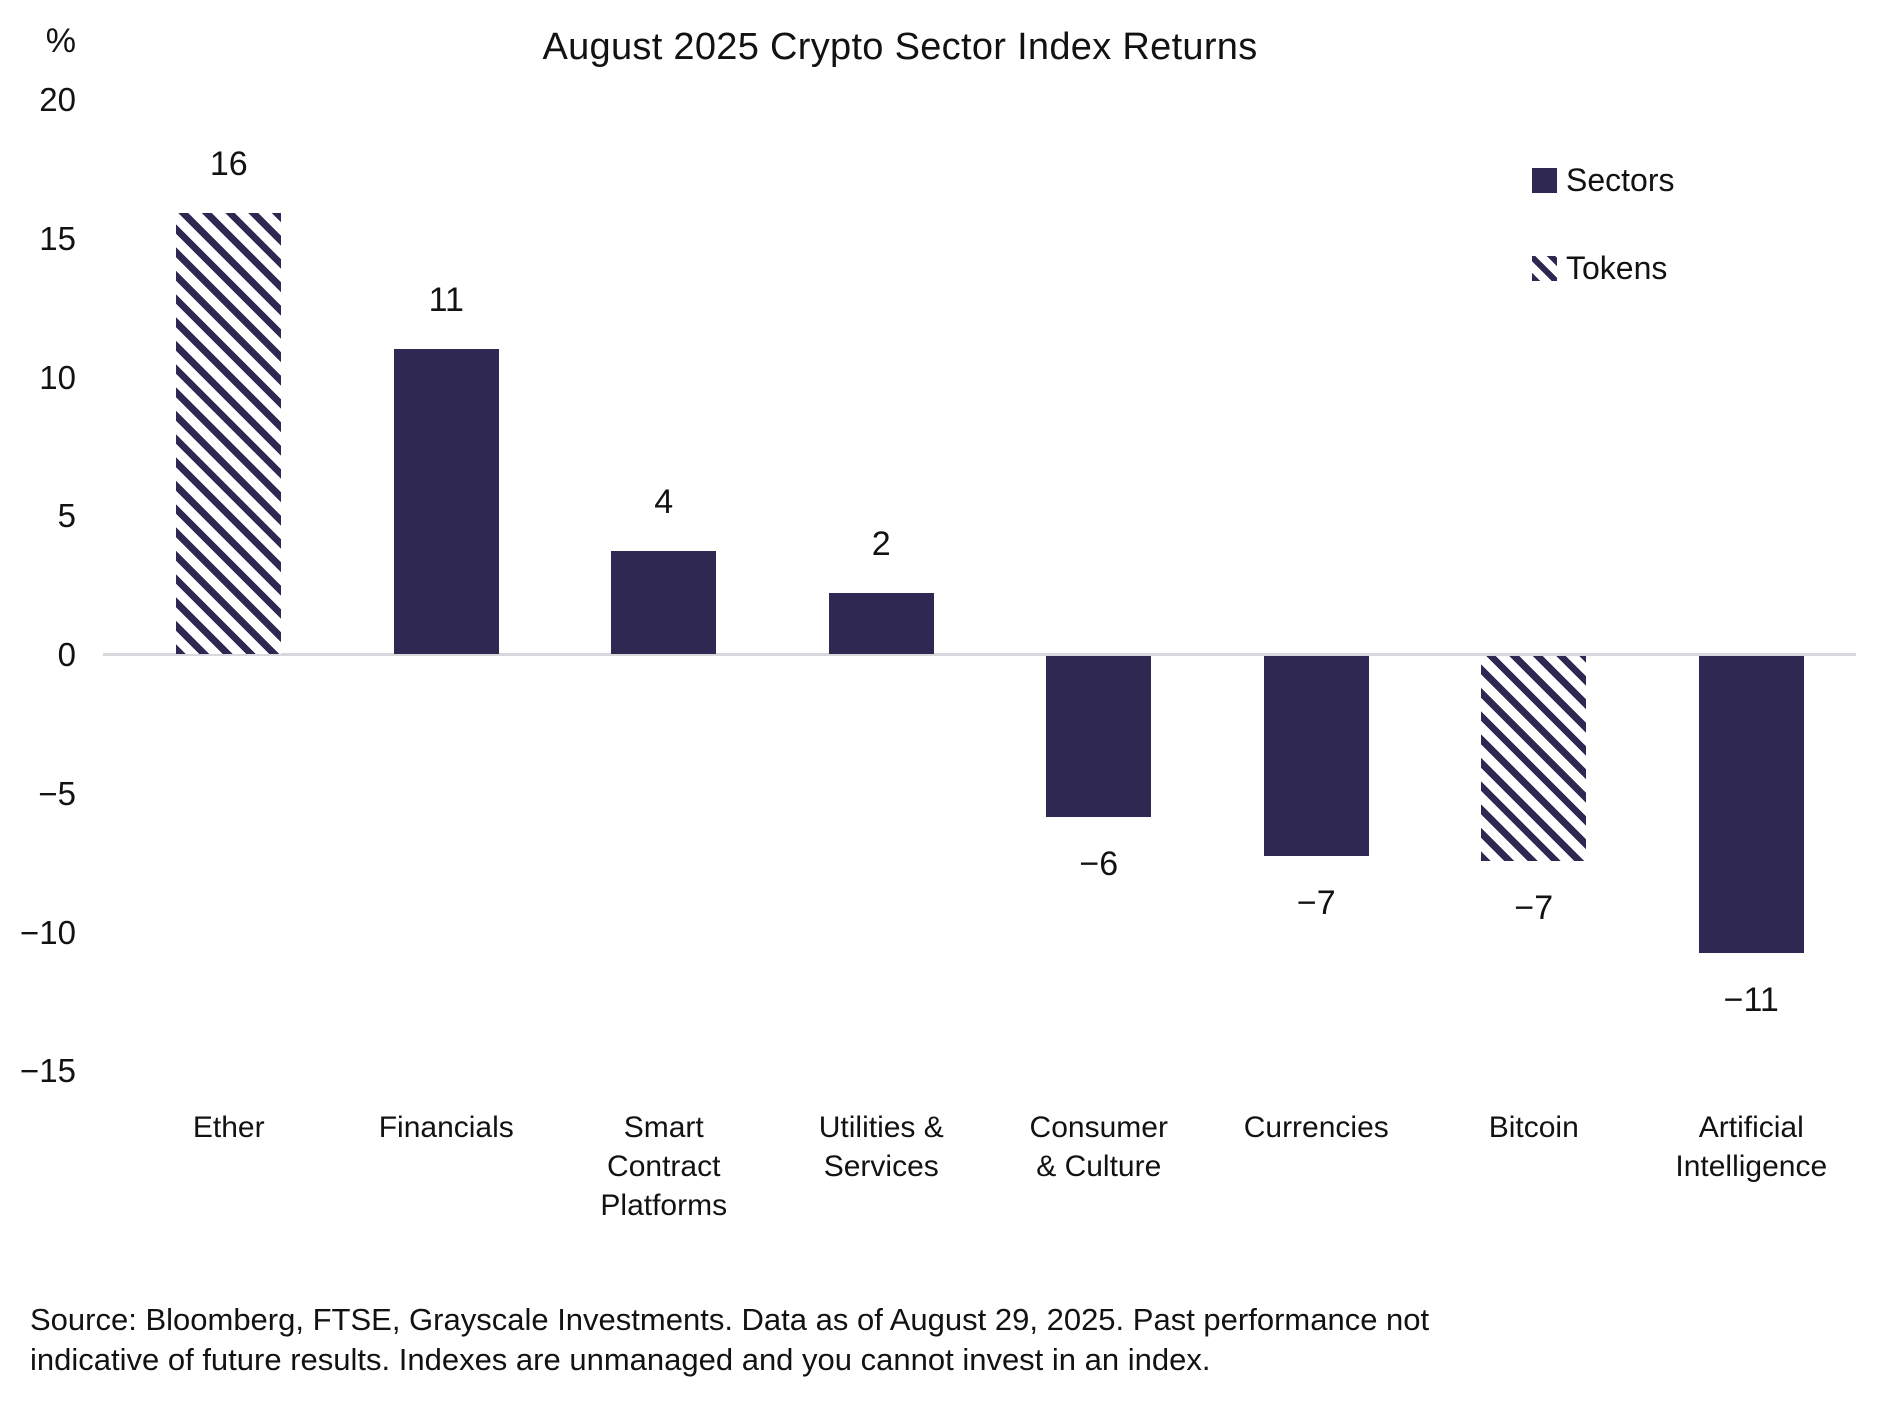 This screenshot has width=1895, height=1406. I want to click on x-axis-label-line: Smart, so click(663, 1127).